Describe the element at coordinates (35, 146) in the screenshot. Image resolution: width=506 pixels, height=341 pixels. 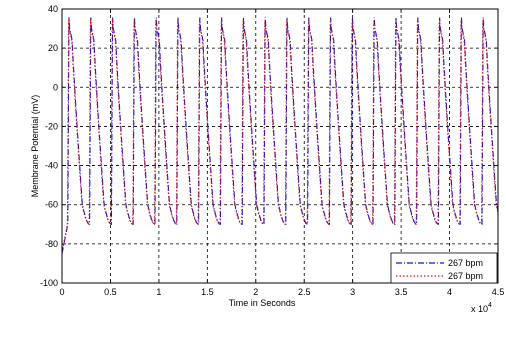
I see `y-axis-label: Membrane Potential (mV)` at that location.